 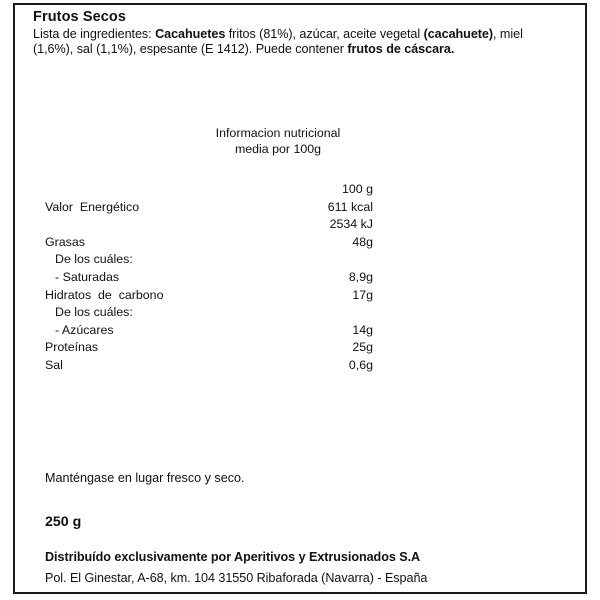 What do you see at coordinates (94, 259) in the screenshot?
I see `nutrition-label-fat-of-which: De los cuáles:` at bounding box center [94, 259].